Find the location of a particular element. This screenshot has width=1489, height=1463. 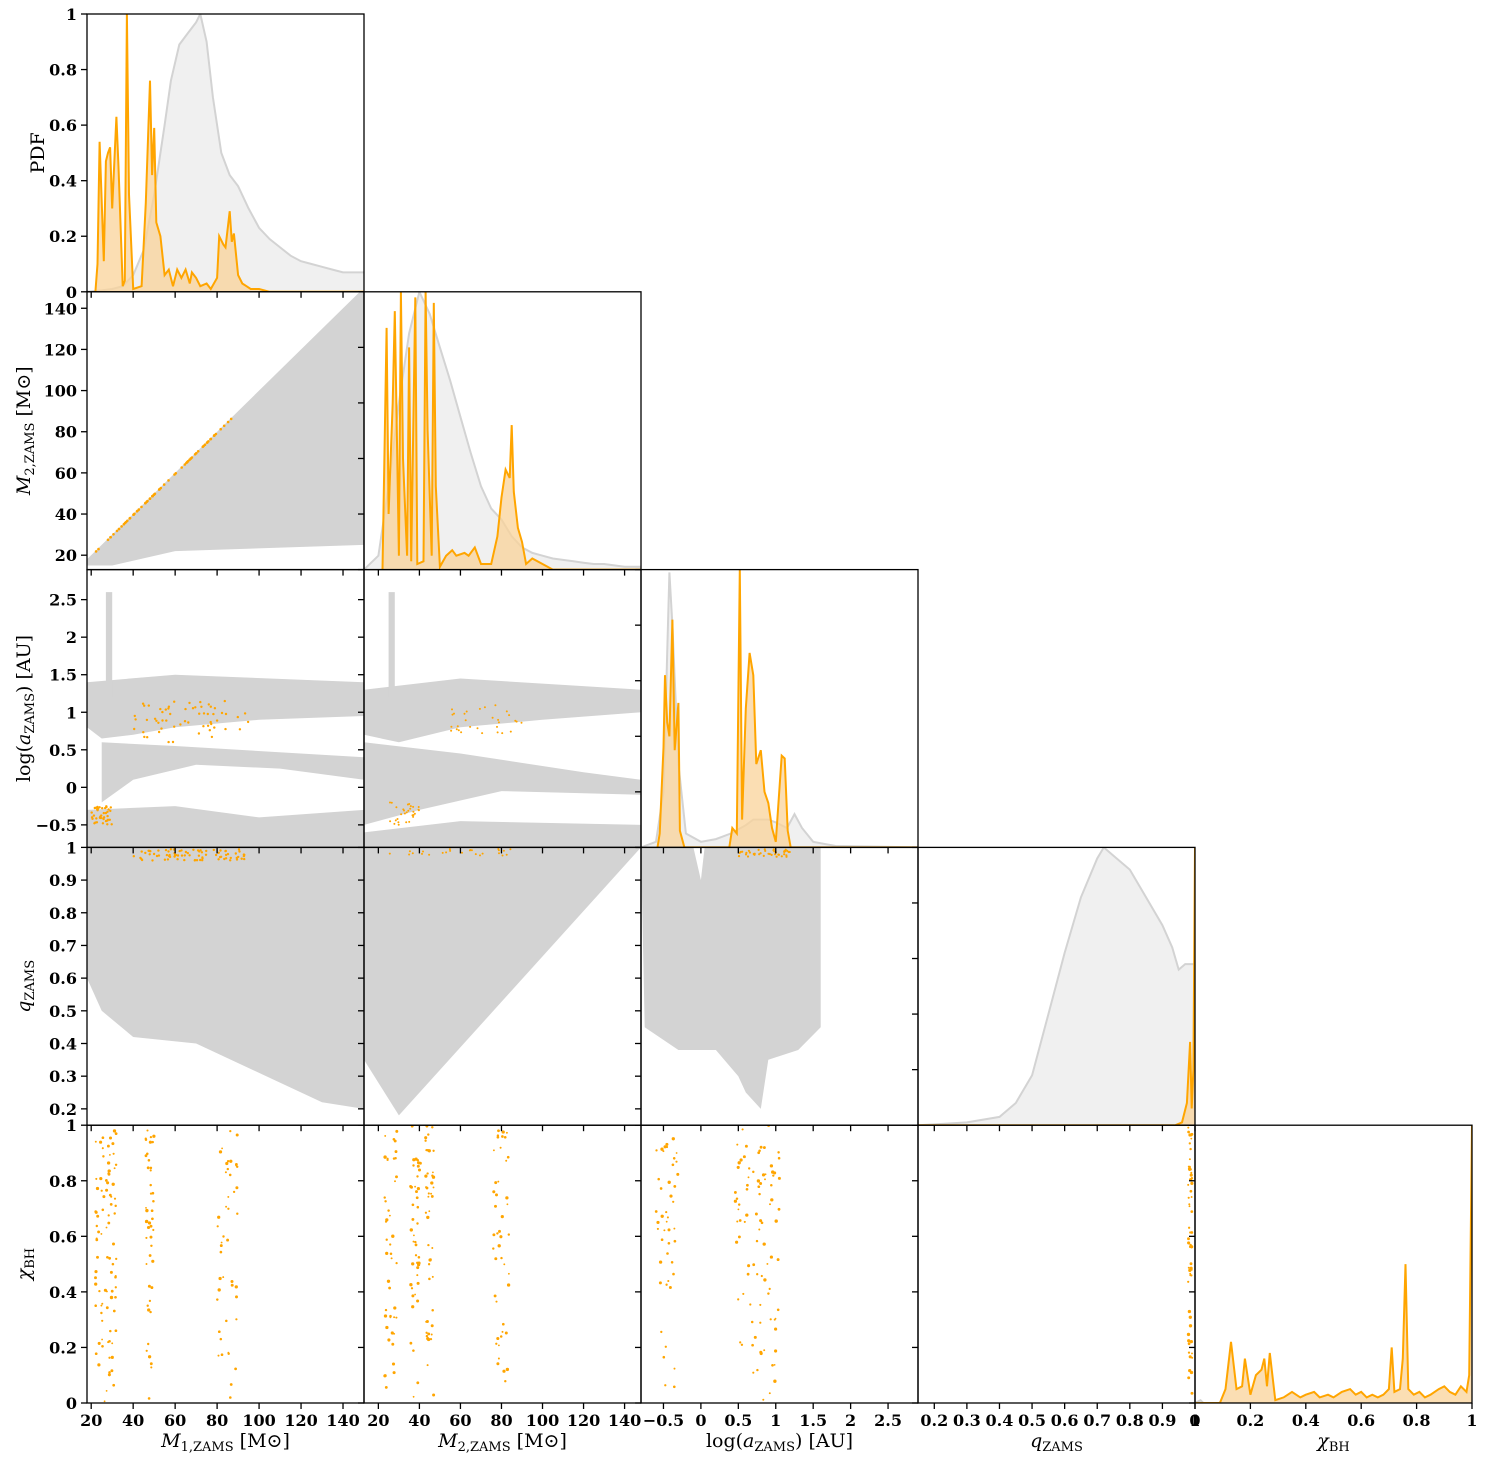

selected-pdf-fill-m1 is located at coordinates (182, 153).